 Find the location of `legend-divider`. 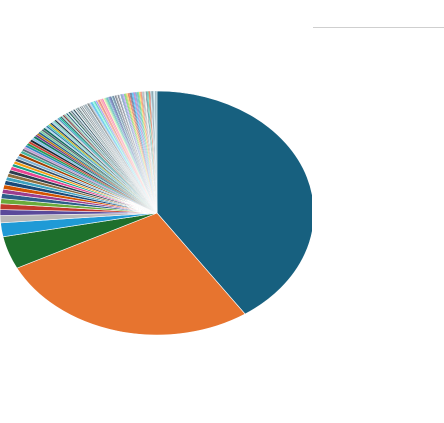

legend-divider is located at coordinates (378, 27).